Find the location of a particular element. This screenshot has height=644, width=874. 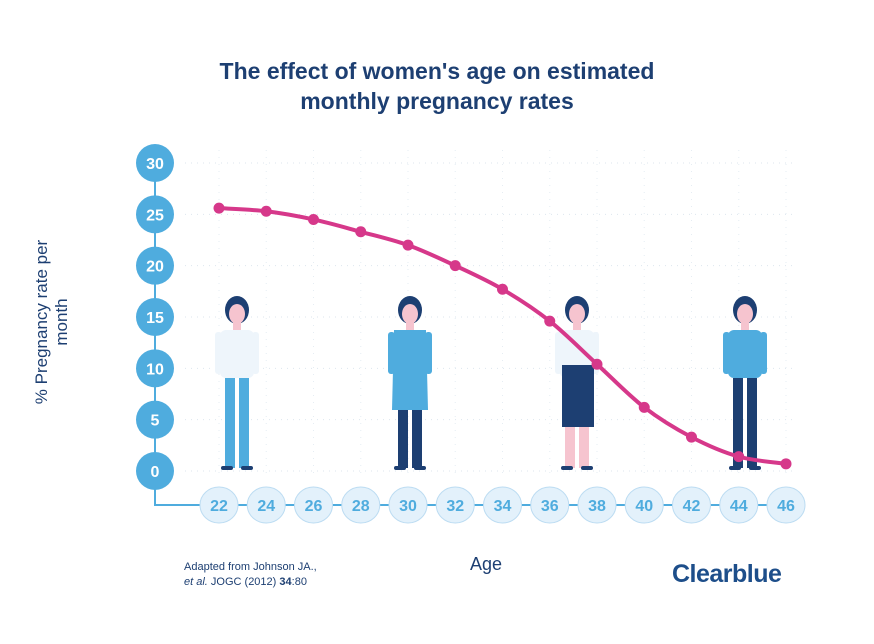

y-tick-label: 25 is located at coordinates (155, 215).